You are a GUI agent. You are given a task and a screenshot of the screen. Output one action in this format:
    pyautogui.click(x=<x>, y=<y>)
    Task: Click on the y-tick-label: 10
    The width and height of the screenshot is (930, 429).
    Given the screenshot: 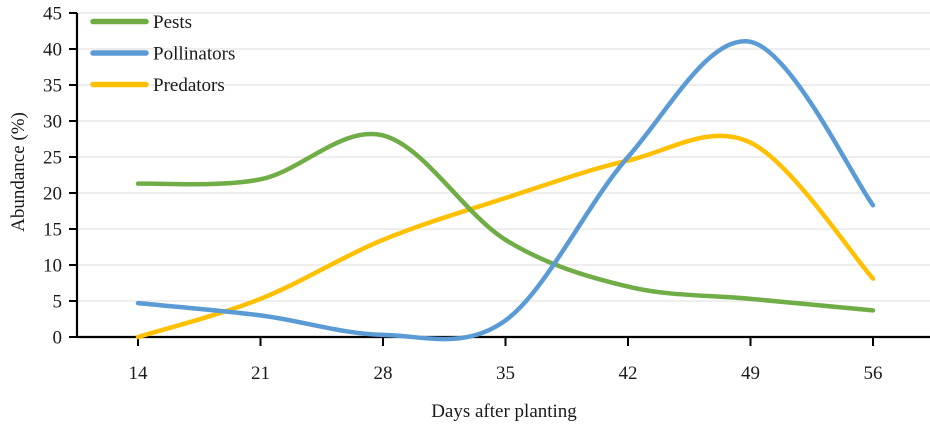 What is the action you would take?
    pyautogui.click(x=52, y=266)
    